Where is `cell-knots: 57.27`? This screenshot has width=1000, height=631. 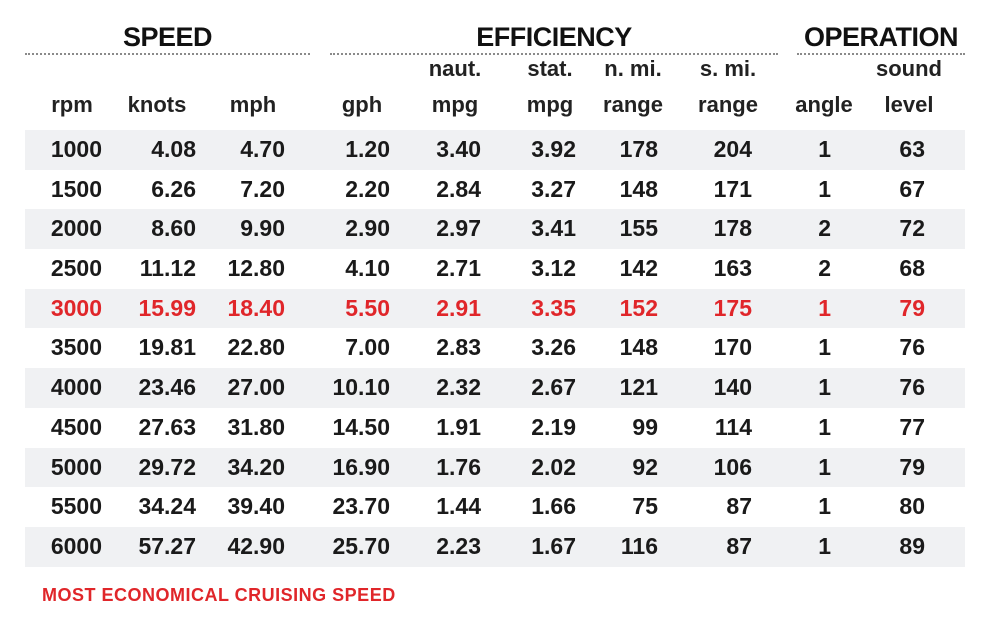 cell-knots: 57.27 is located at coordinates (167, 545).